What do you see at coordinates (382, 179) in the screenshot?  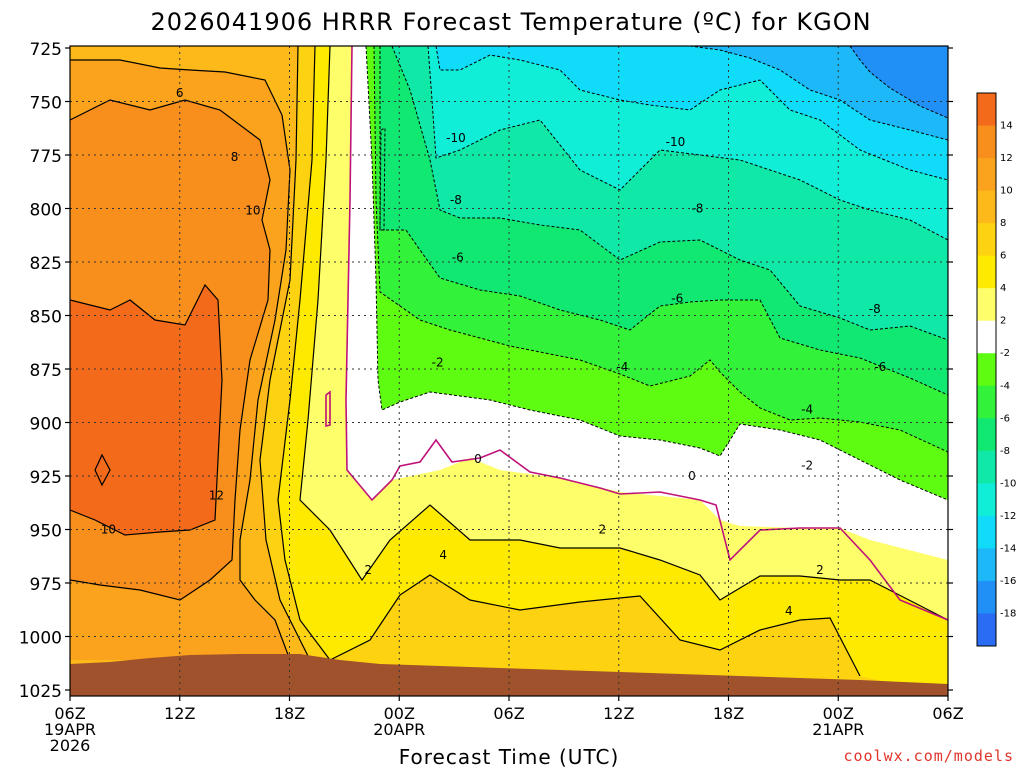 I see `contour-line-m4-small` at bounding box center [382, 179].